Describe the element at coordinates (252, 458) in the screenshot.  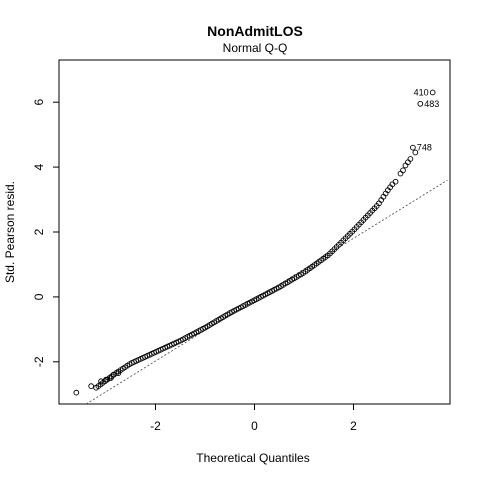
I see `x-axis-label: Theoretical Quantiles` at that location.